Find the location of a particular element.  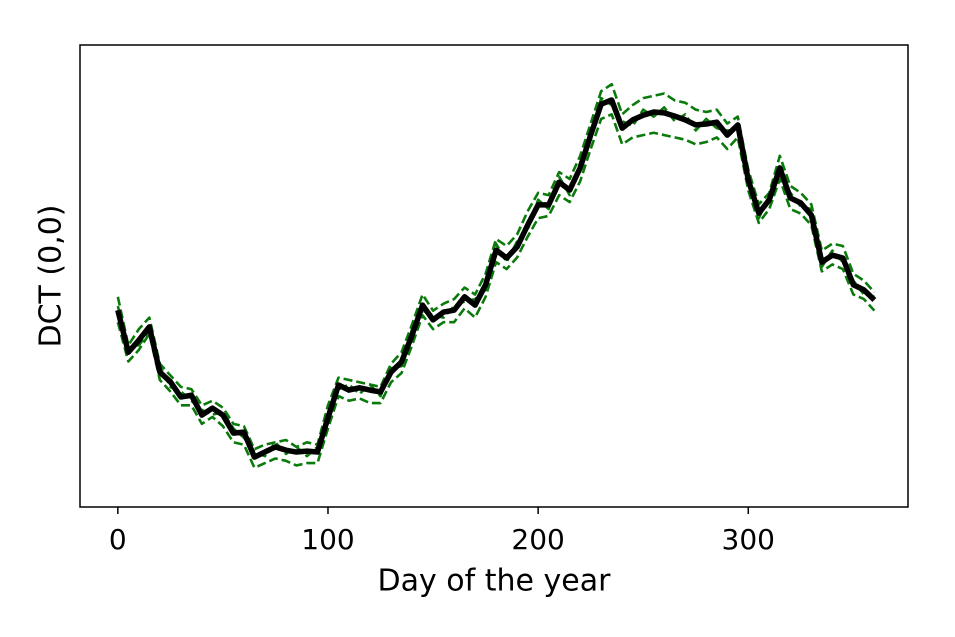

x-tick-label: 0 is located at coordinates (118, 539).